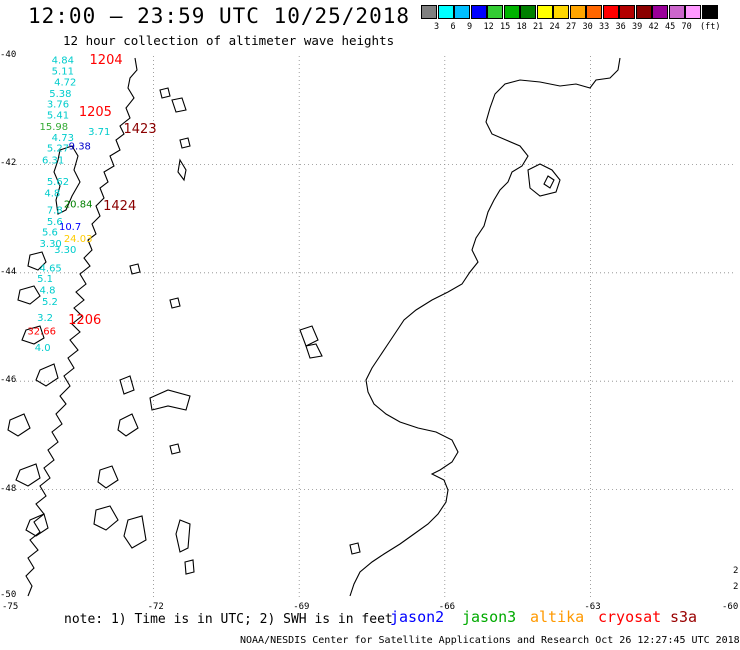  Describe the element at coordinates (219, 16) in the screenshot. I see `page-title: 12:00 – 23:59 UTC 10/25/2018` at that location.